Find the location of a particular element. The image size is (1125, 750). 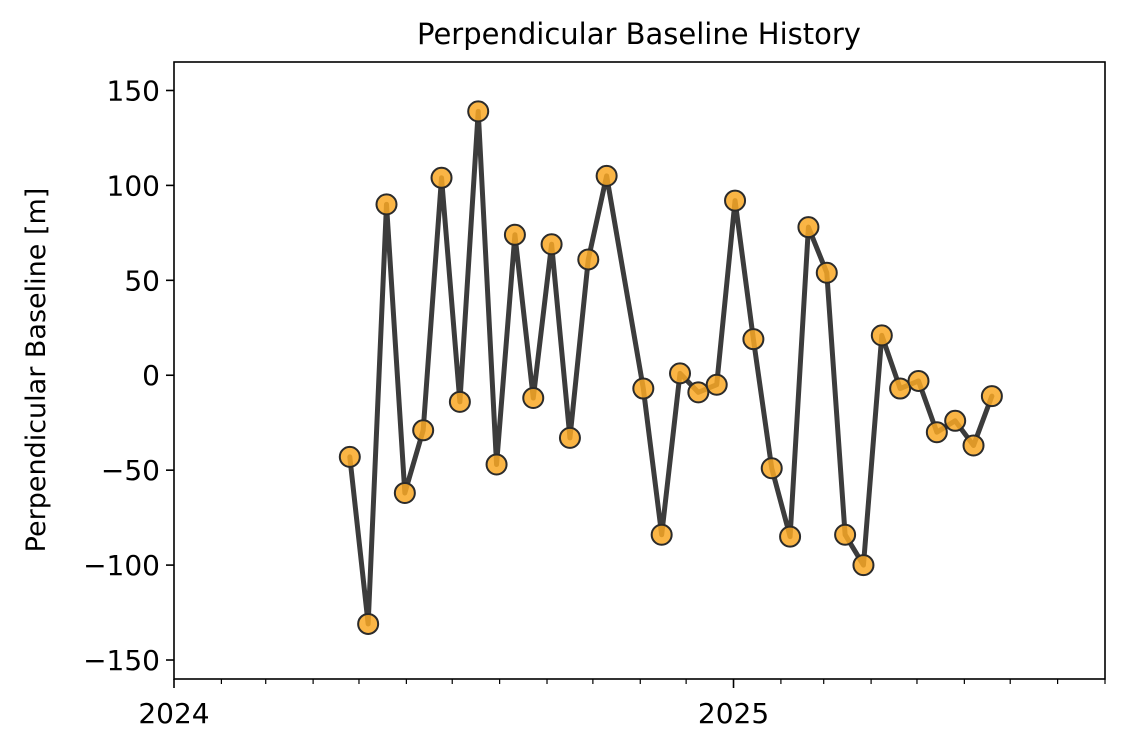

y-axis-label: Perpendicular Baseline [m] is located at coordinates (36, 370).